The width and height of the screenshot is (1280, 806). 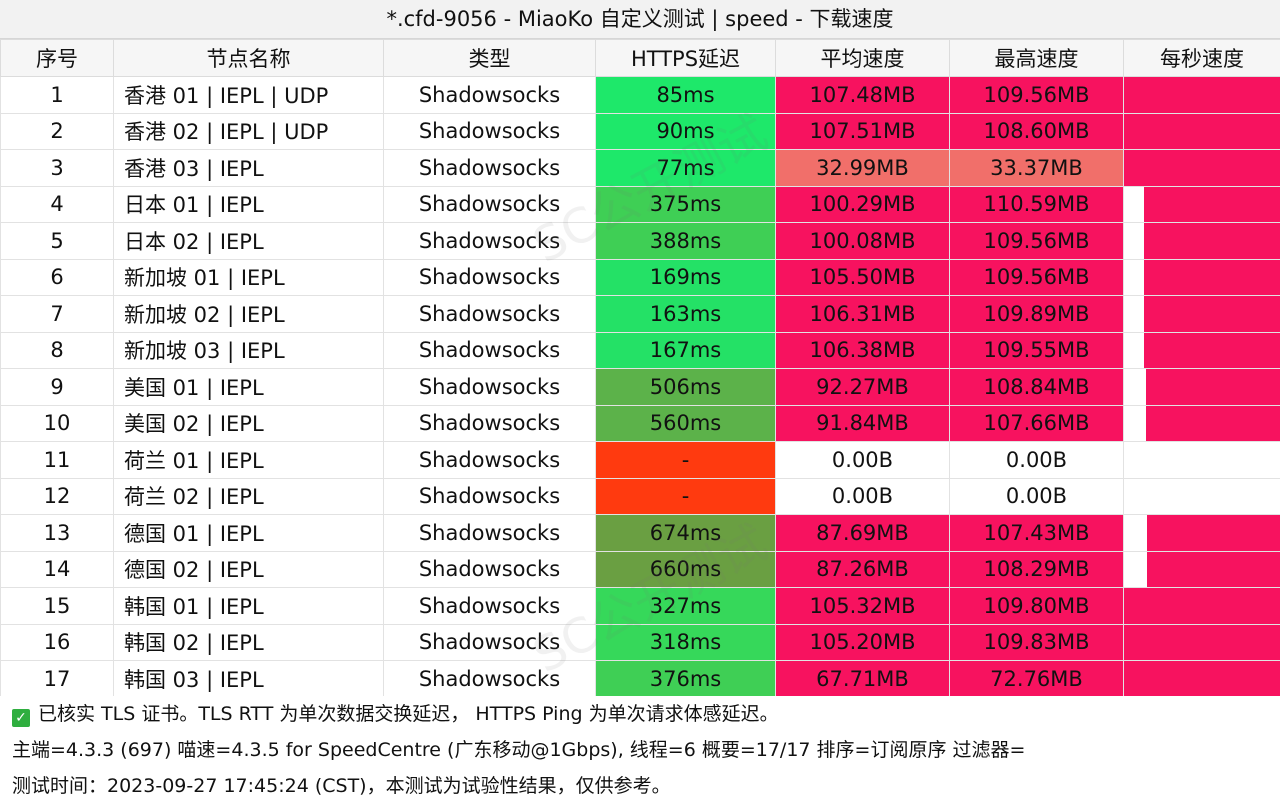 What do you see at coordinates (862, 569) in the screenshot?
I see `row-avg-speed: 87.26MB` at bounding box center [862, 569].